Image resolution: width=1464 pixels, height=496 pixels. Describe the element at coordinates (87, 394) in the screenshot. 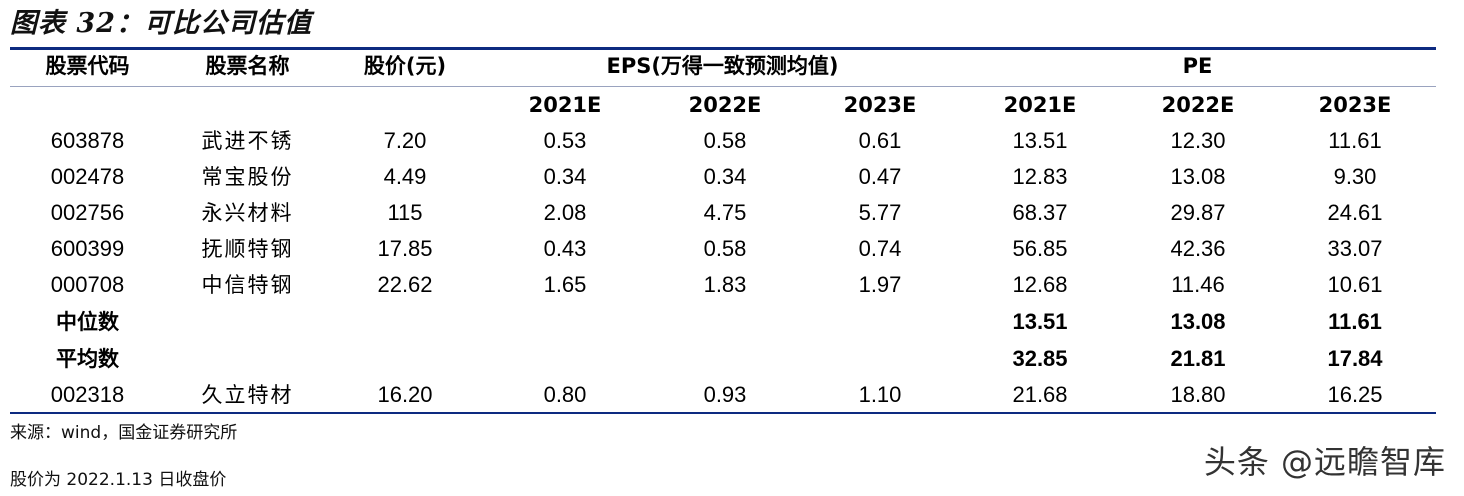

I see `target-code: 002318` at that location.